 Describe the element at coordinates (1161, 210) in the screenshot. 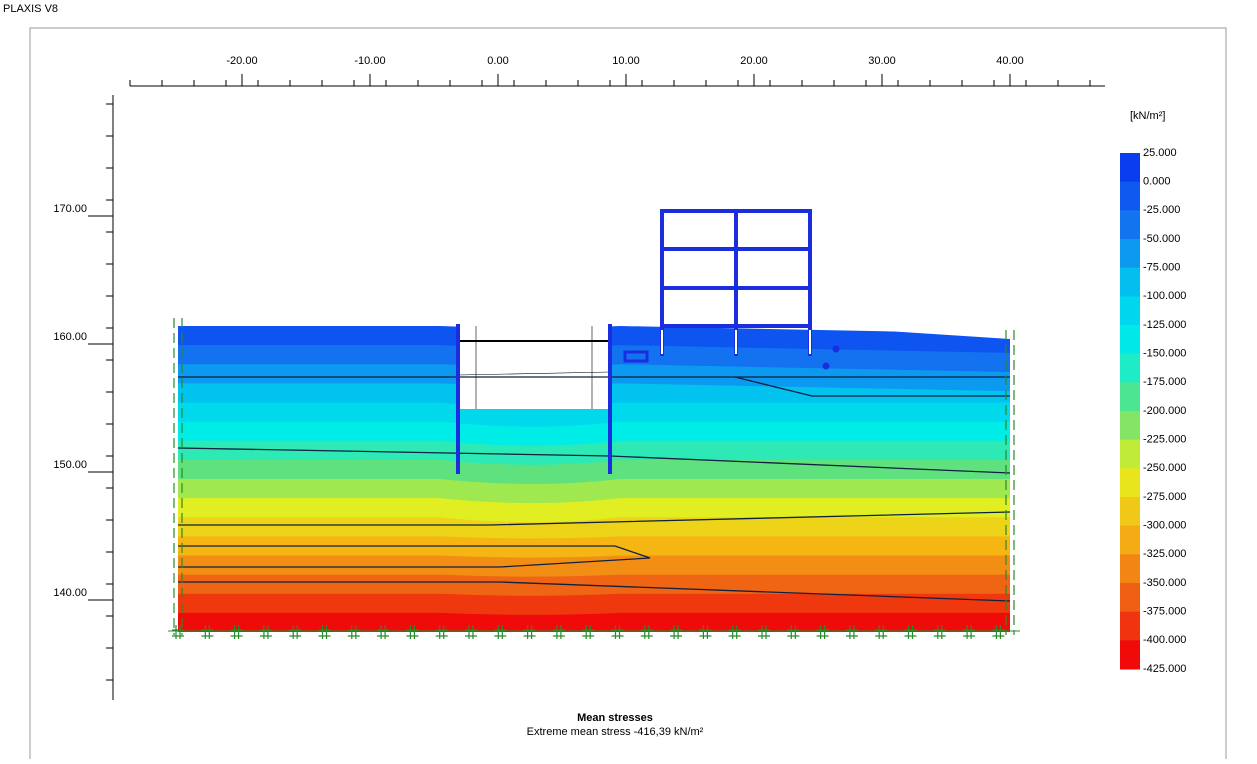

I see `legend-label: -25.000` at that location.